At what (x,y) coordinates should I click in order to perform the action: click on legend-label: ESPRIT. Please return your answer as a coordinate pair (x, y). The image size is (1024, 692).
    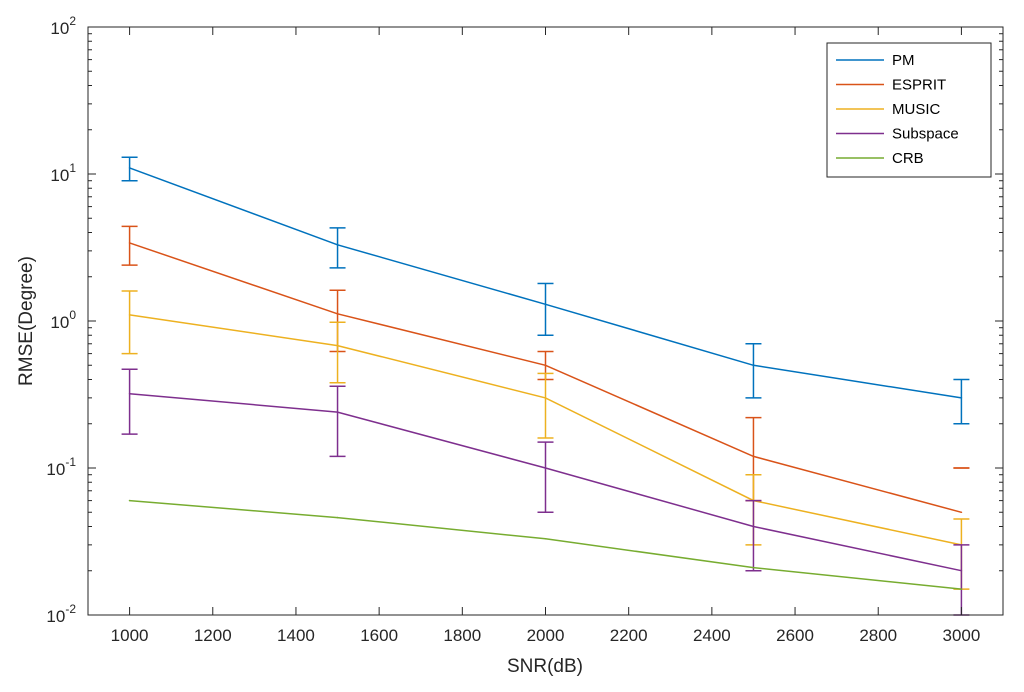
    Looking at the image, I should click on (919, 85).